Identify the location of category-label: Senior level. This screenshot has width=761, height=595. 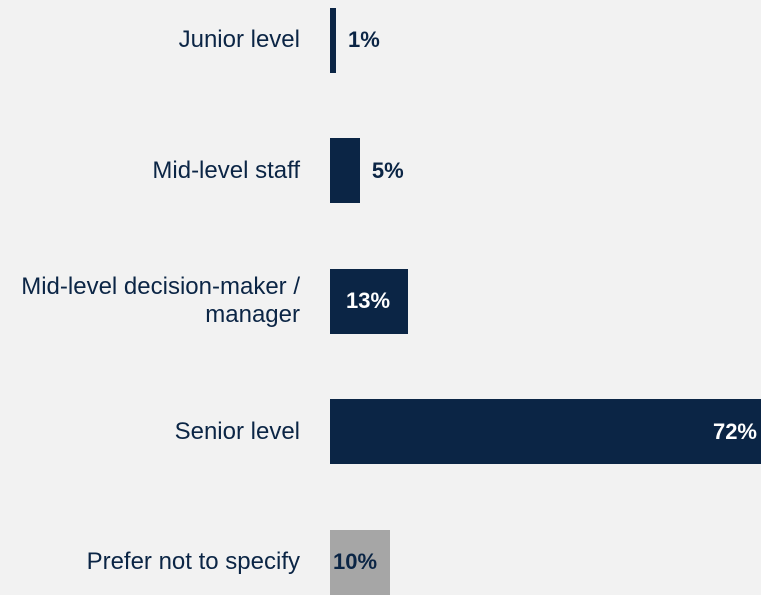
(155, 431).